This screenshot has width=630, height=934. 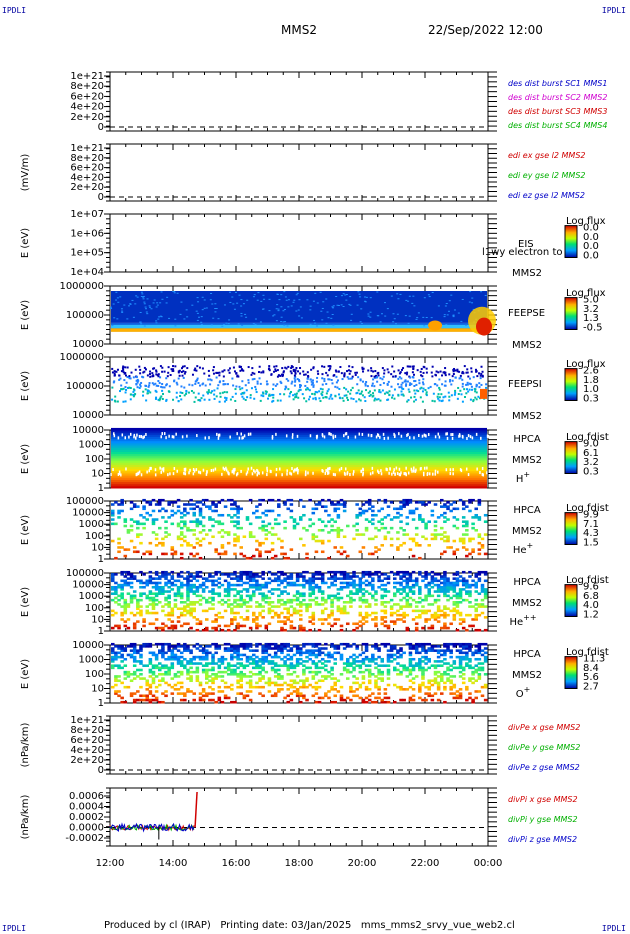 What do you see at coordinates (97, 474) in the screenshot?
I see `y-tick-label: 10` at bounding box center [97, 474].